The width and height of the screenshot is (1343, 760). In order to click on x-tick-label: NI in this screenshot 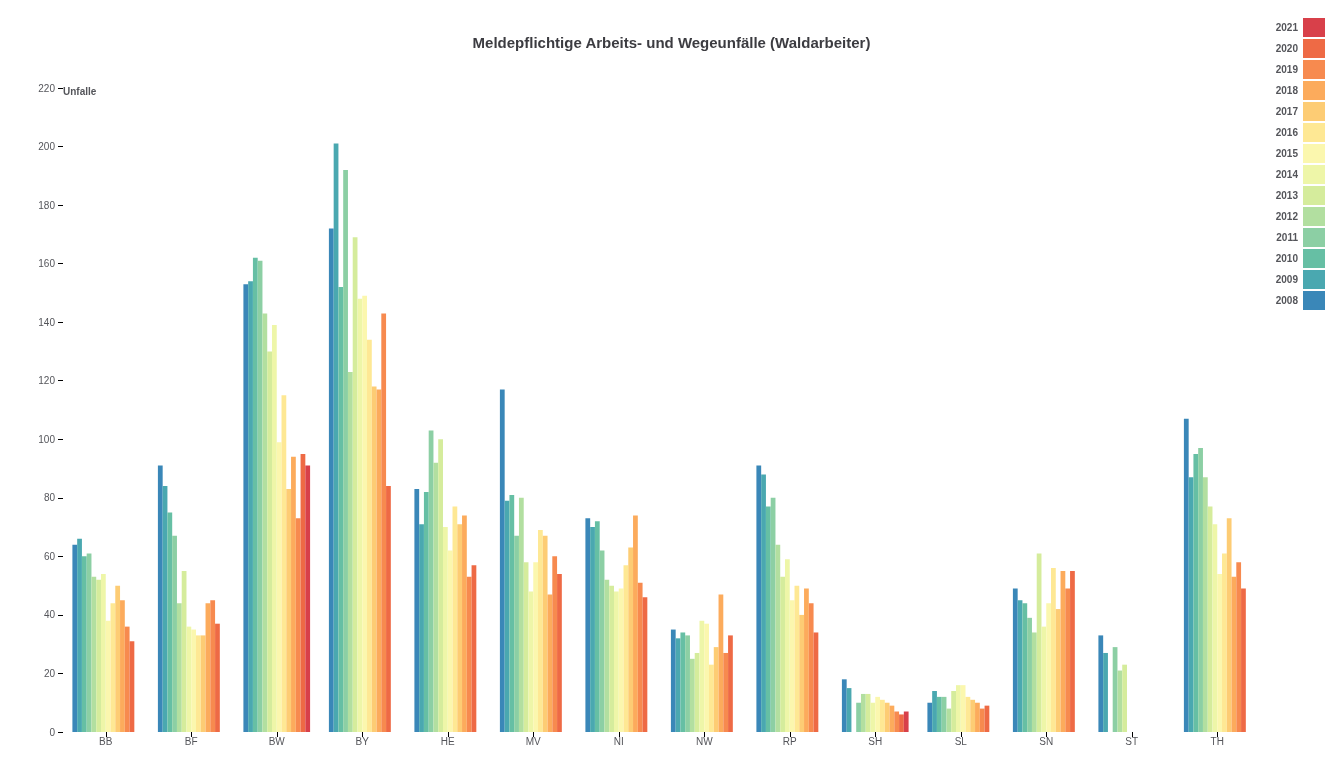, I will do `click(618, 741)`.